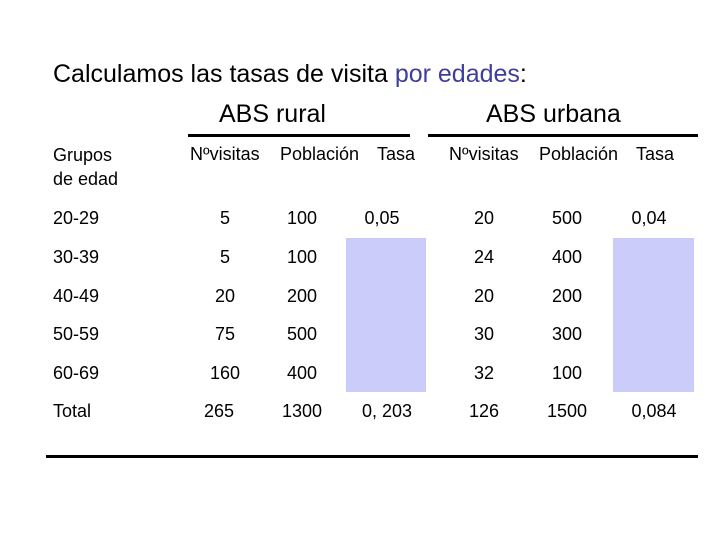 The image size is (720, 540). I want to click on cell-grupo: 40-49, so click(76, 296).